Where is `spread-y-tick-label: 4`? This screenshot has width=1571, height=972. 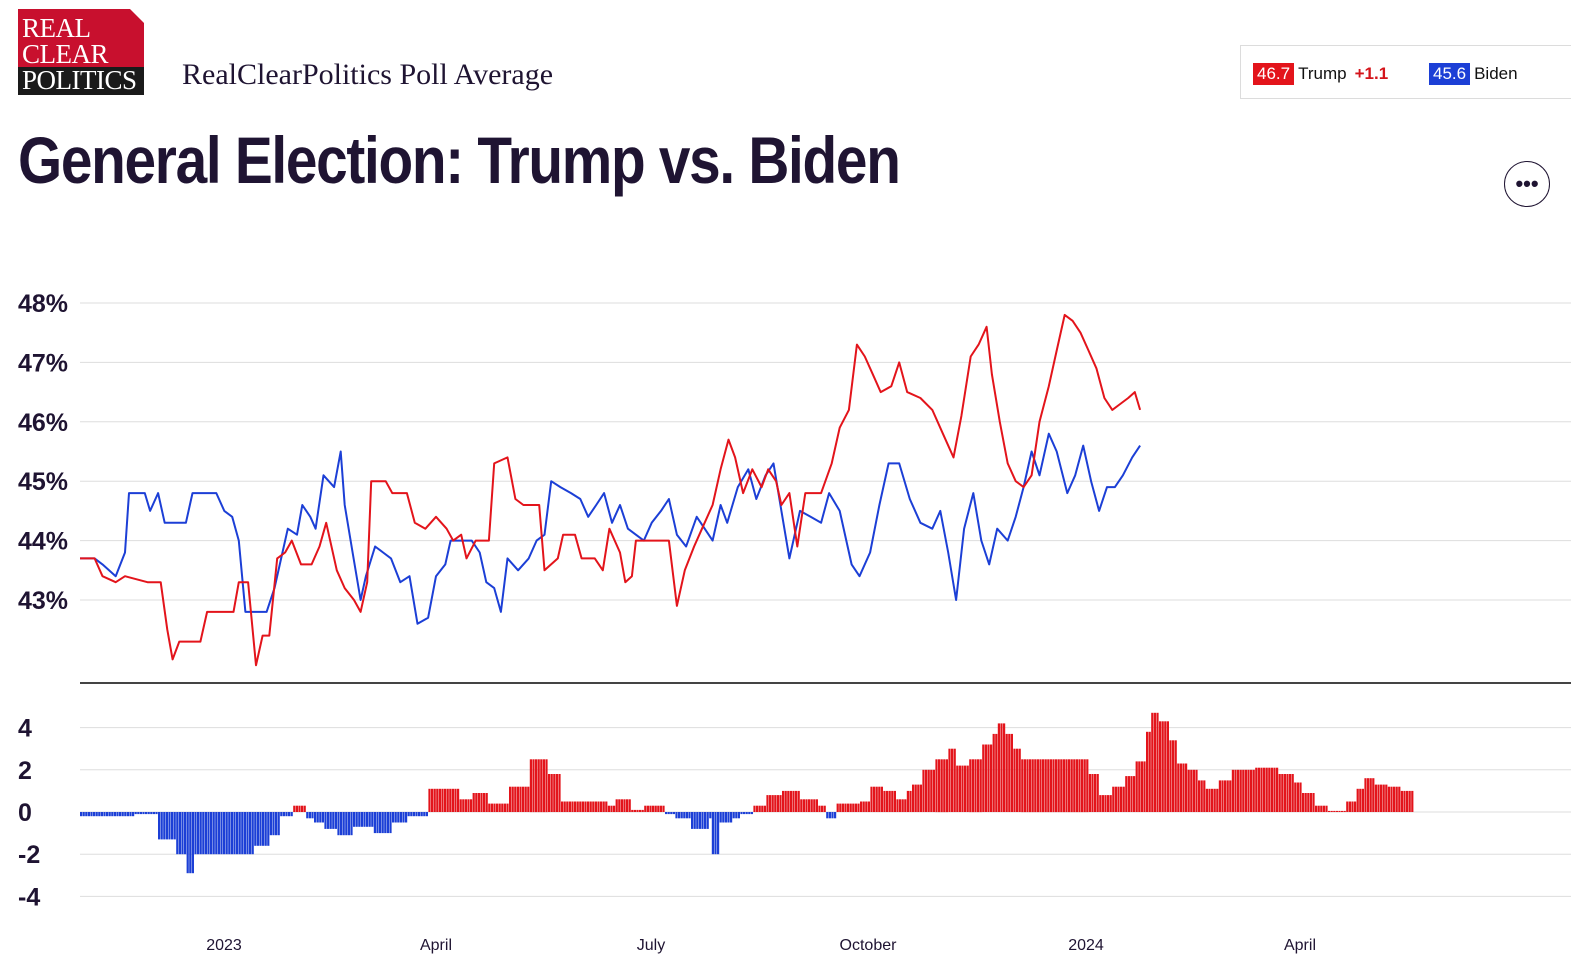 spread-y-tick-label: 4 is located at coordinates (25, 729).